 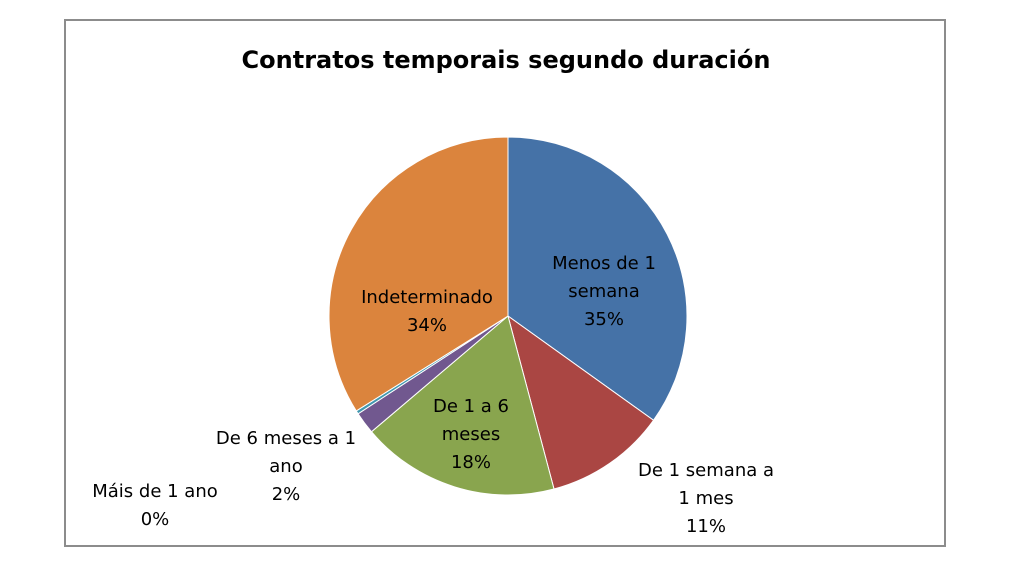 I want to click on chart-title: Contratos temporais segundo duración, so click(x=506, y=60).